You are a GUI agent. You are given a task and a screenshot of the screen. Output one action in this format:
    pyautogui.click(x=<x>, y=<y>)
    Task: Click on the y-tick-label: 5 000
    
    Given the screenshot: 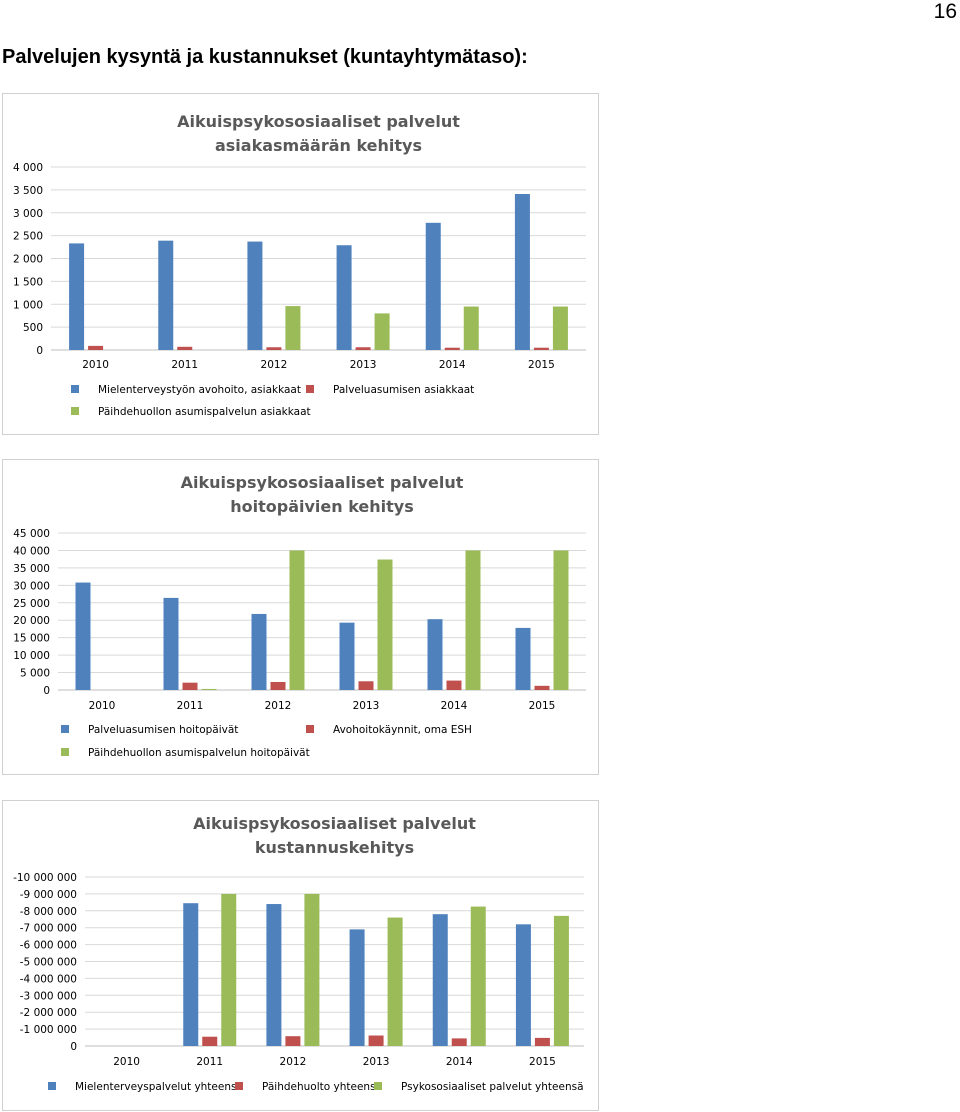 What is the action you would take?
    pyautogui.click(x=35, y=674)
    